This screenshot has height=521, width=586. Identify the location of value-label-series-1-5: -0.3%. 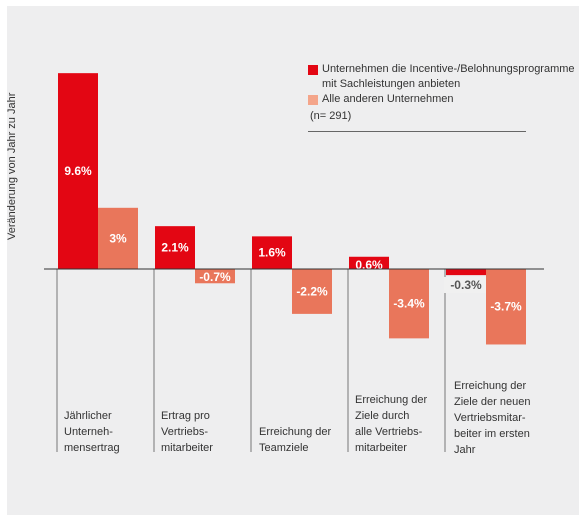
(466, 285).